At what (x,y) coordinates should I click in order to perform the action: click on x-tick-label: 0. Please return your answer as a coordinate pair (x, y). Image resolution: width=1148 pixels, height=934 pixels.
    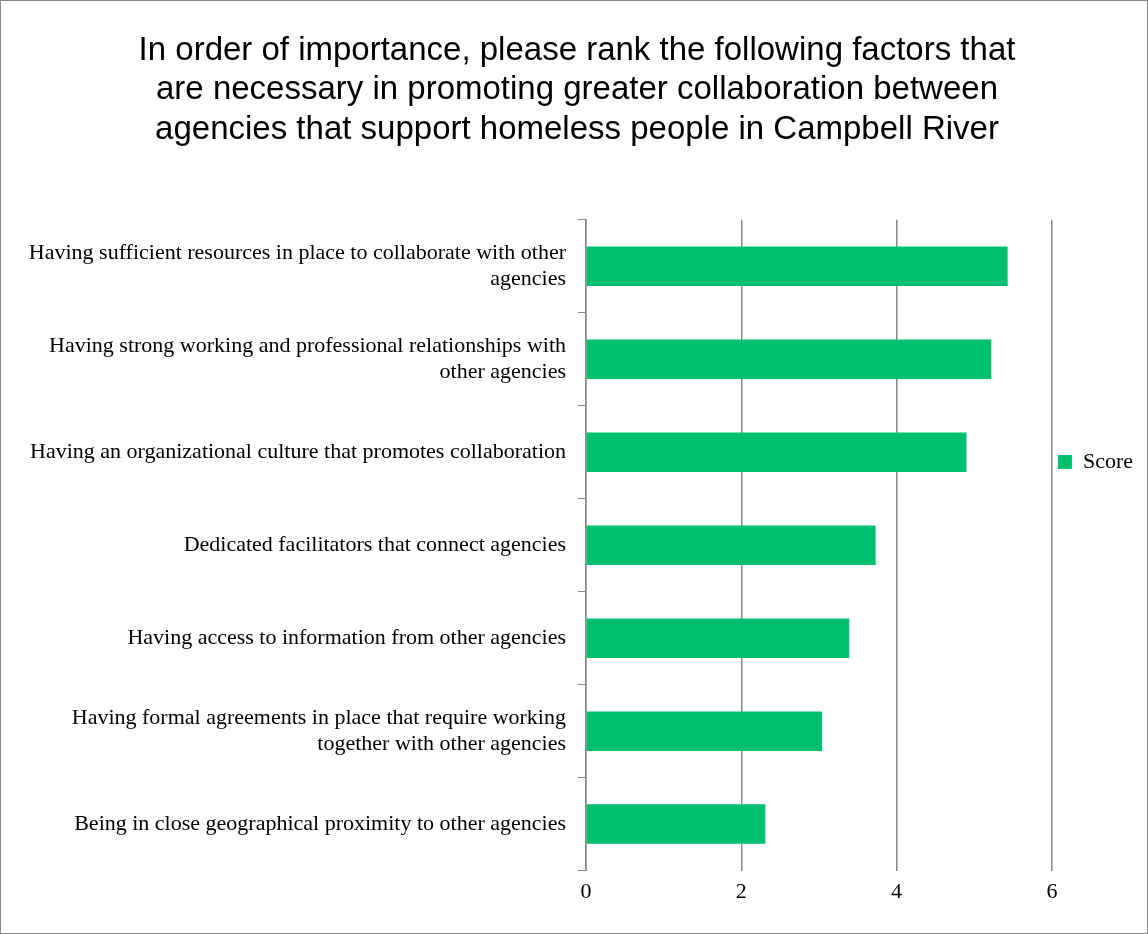
    Looking at the image, I should click on (586, 890).